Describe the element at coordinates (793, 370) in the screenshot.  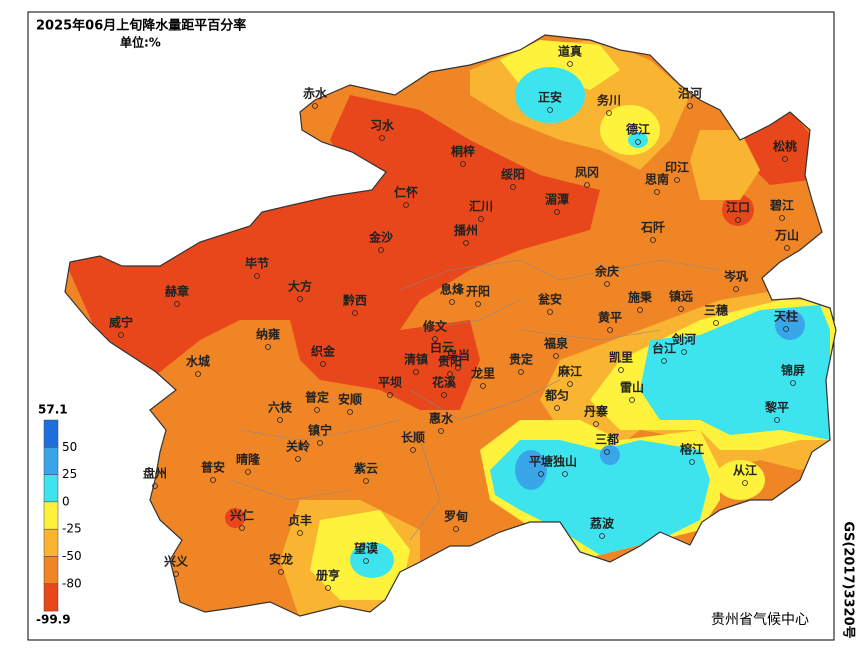
I see `city-name: 锦屏` at that location.